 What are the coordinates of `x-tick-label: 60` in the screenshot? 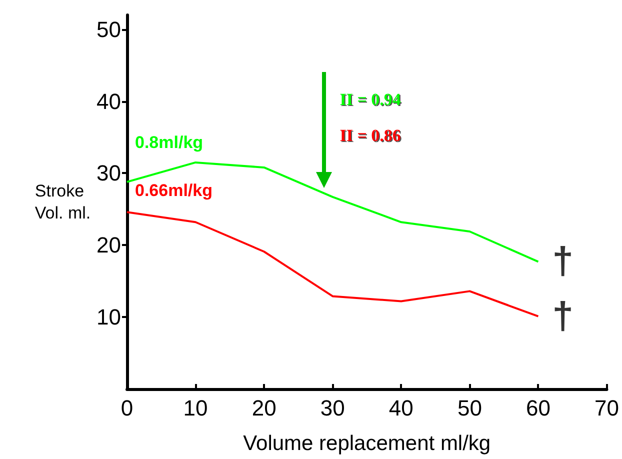 It's located at (538, 408).